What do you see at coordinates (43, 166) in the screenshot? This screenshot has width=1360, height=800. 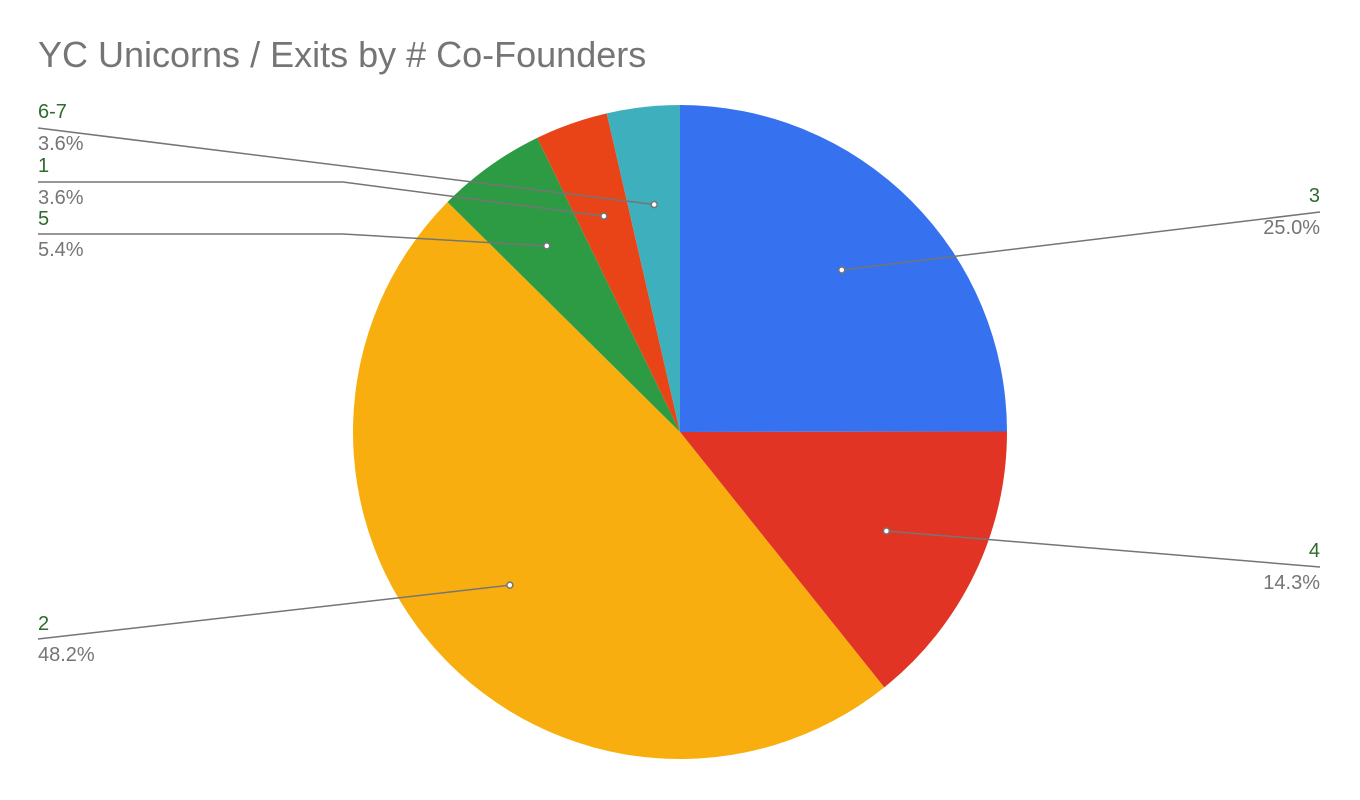 I see `slice-label-1: 1` at bounding box center [43, 166].